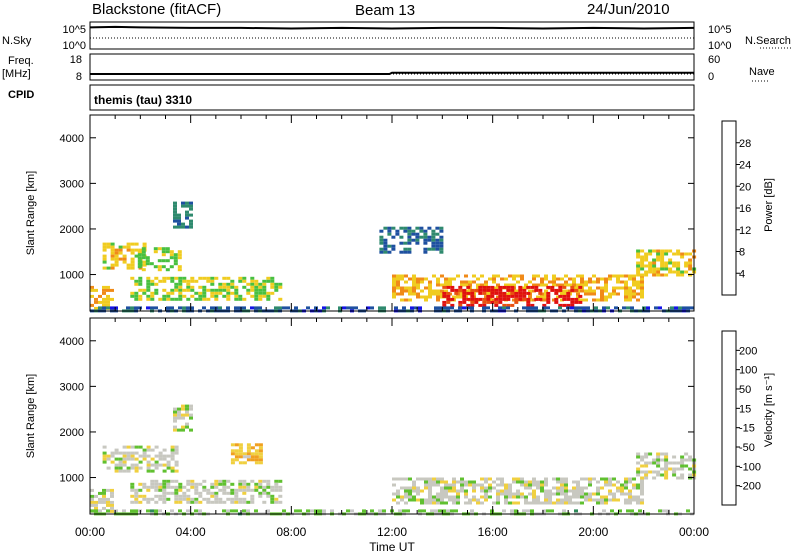 This screenshot has width=800, height=554. I want to click on colorbar-tick-label: 100, so click(748, 371).